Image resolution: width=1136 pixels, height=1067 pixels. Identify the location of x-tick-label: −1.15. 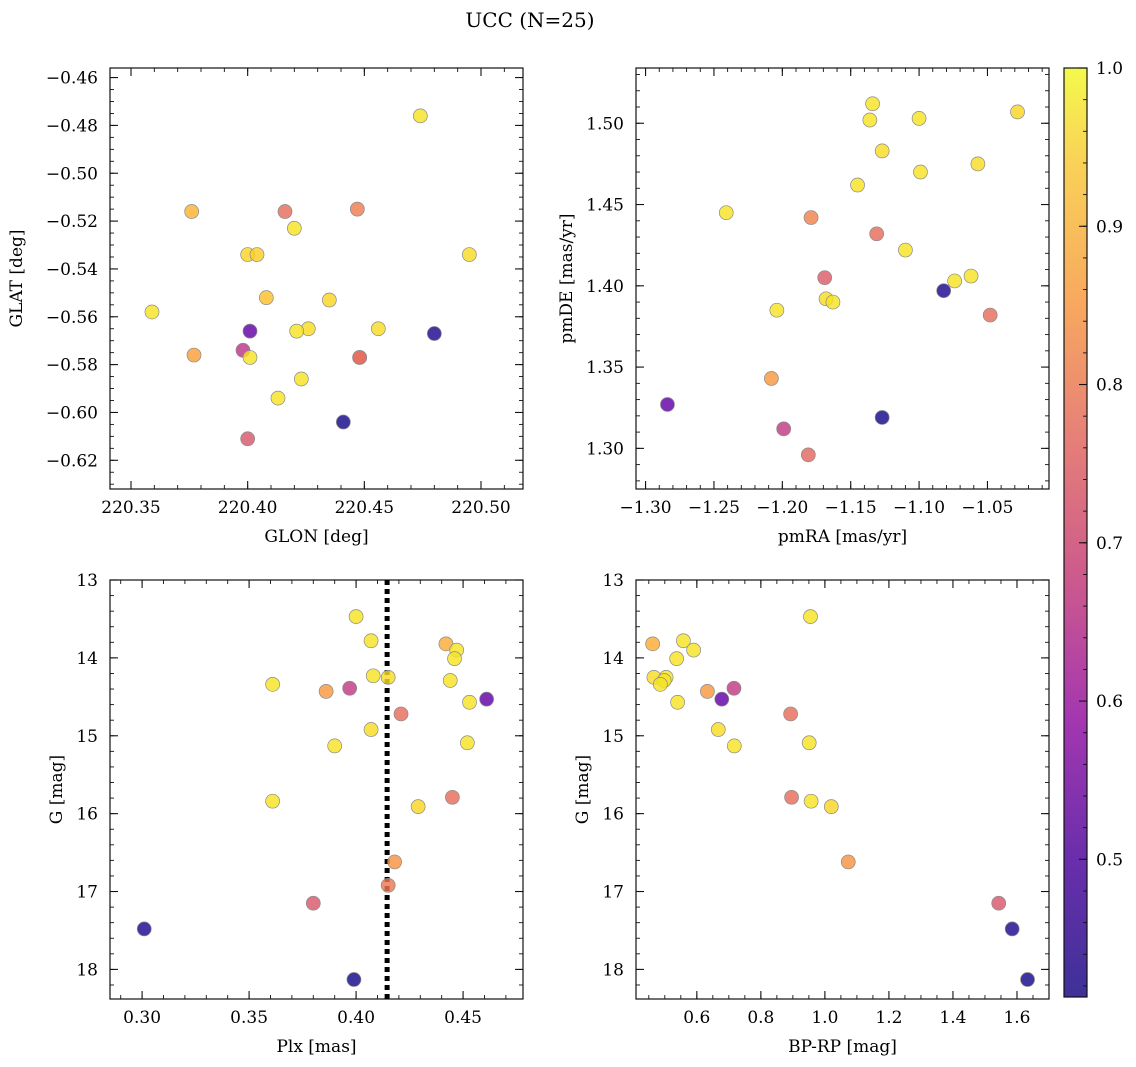
(851, 508).